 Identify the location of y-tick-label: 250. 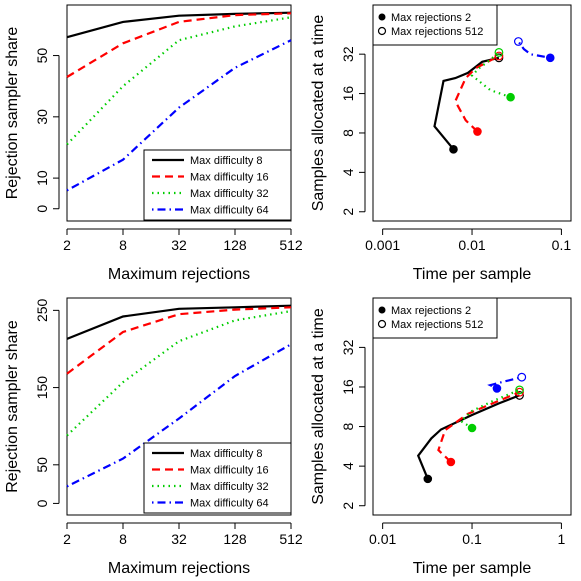
(42, 310).